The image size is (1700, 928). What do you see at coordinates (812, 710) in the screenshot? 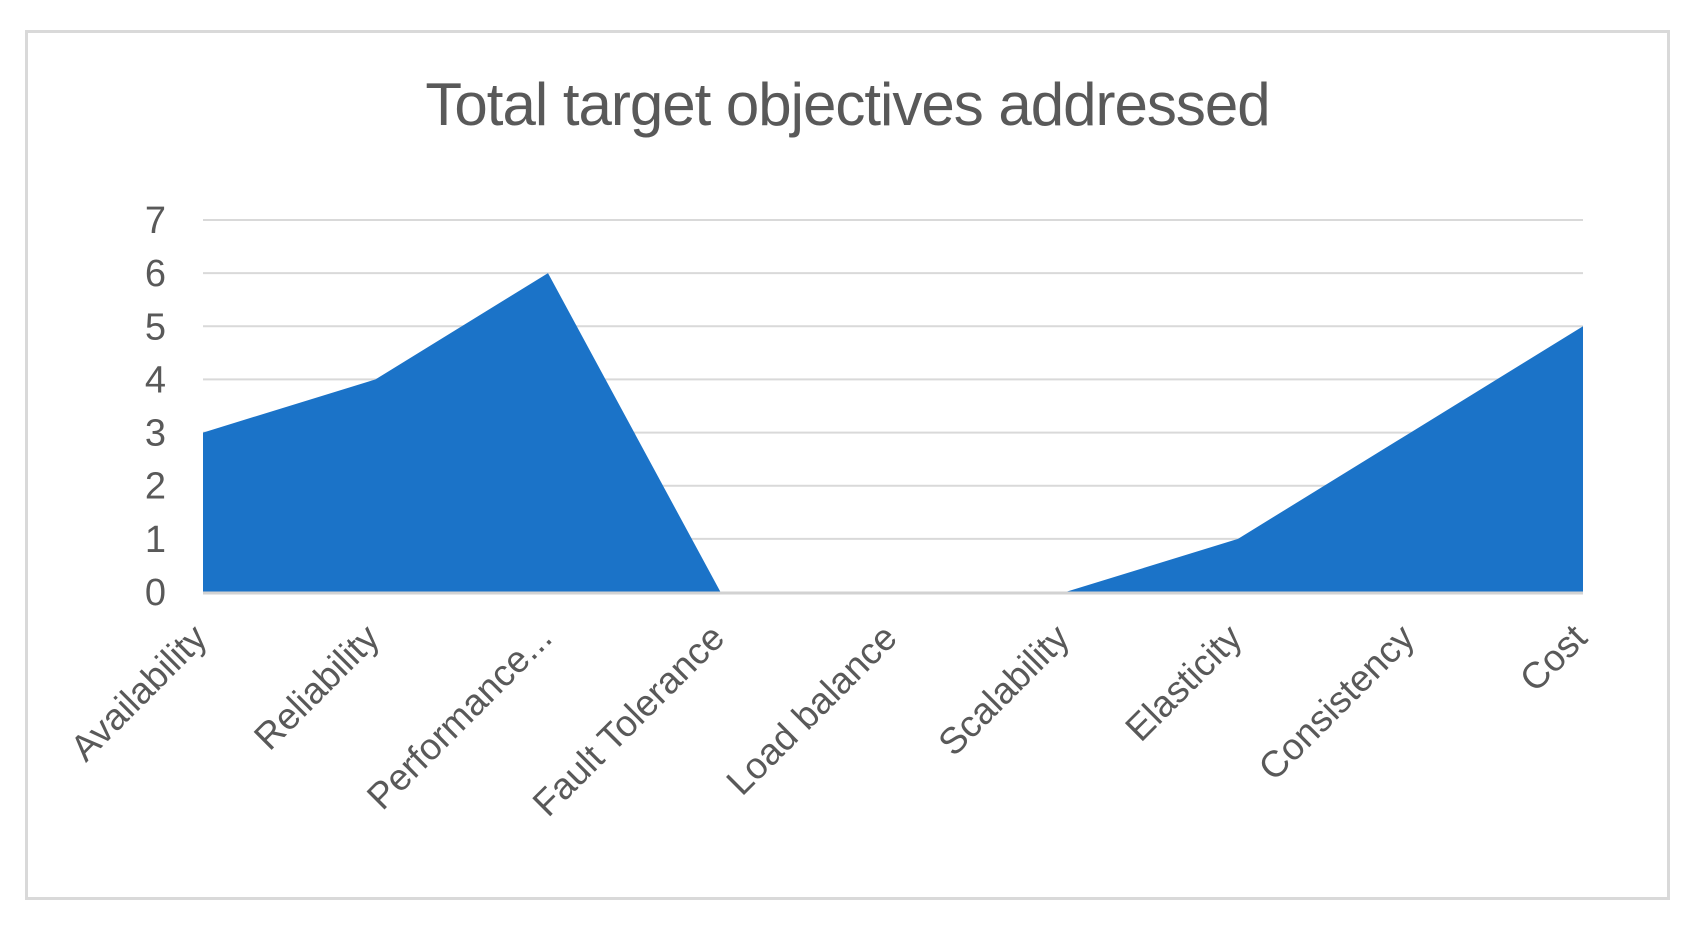
I see `x-axis-category-label: Load balance` at bounding box center [812, 710].